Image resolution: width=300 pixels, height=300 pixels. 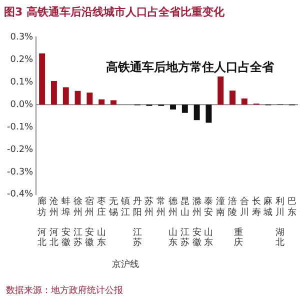 I want to click on x-tick-label: 枣庄, so click(x=101, y=207).